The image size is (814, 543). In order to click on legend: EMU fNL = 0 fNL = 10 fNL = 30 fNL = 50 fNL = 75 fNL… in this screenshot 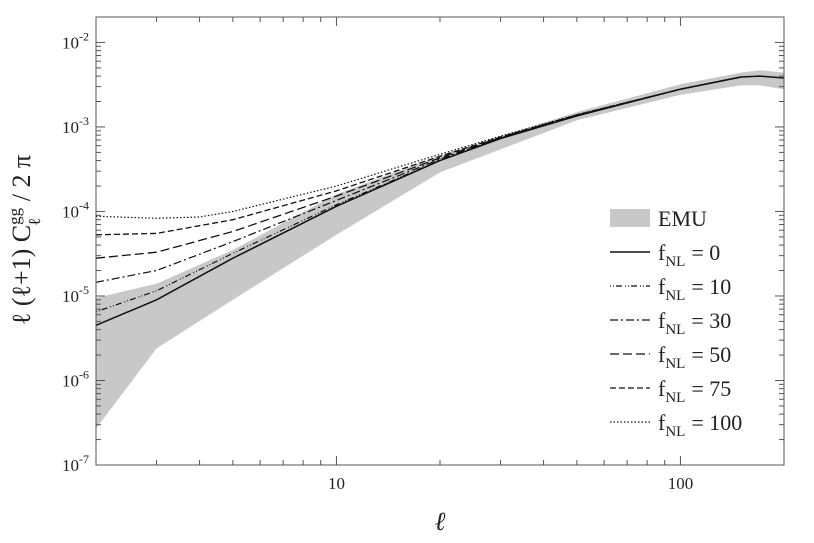, I will do `click(676, 323)`.